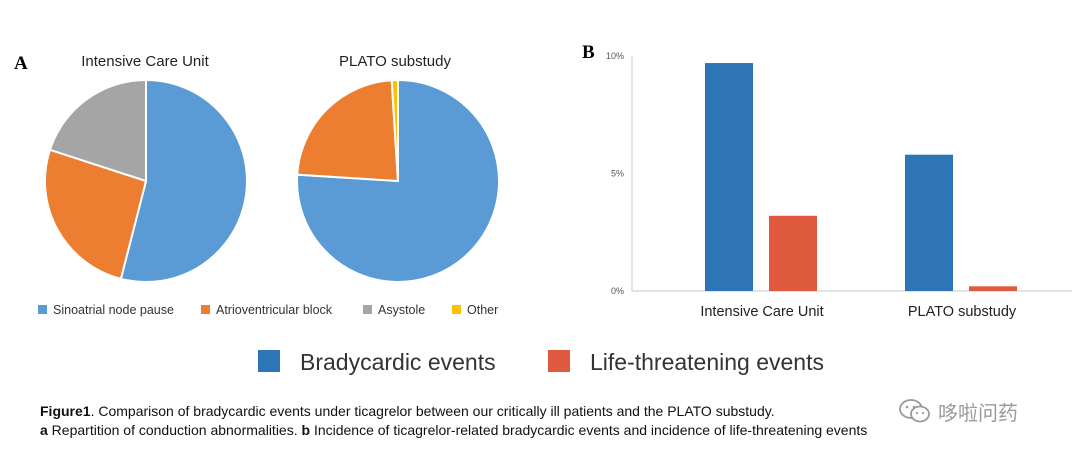 This screenshot has height=458, width=1080. What do you see at coordinates (707, 362) in the screenshot?
I see `bar-legend-label-life-threatening-events: Life-threatening events` at bounding box center [707, 362].